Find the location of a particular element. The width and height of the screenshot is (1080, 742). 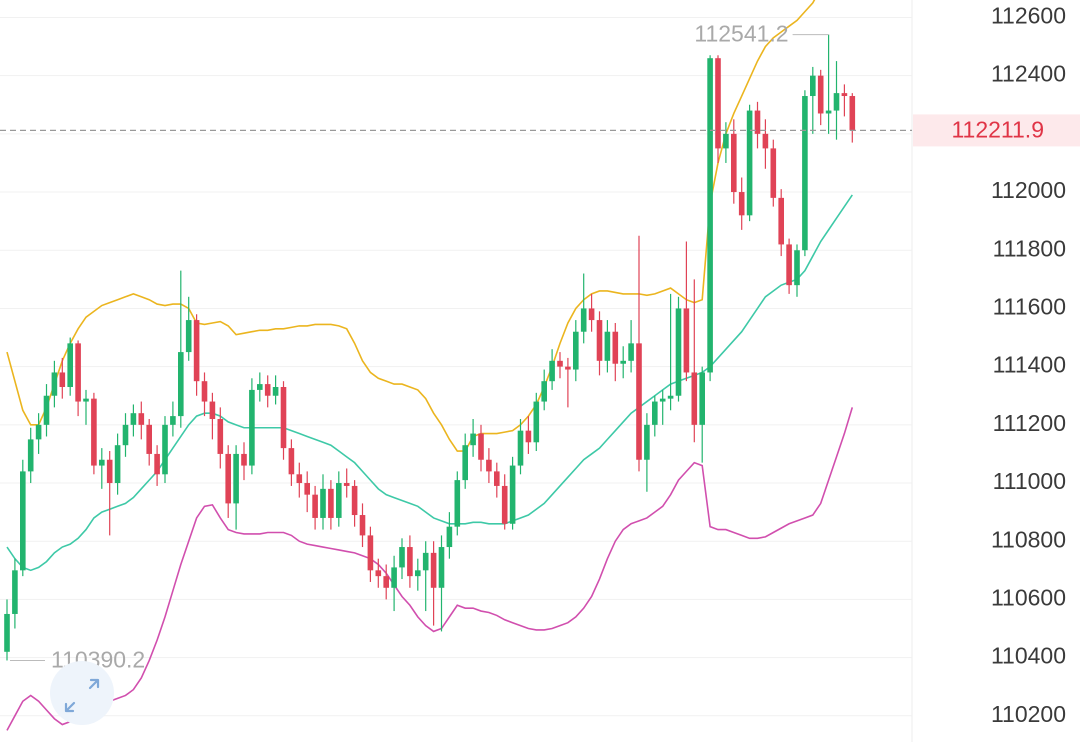

y-tick-label: 110600 is located at coordinates (1028, 597).